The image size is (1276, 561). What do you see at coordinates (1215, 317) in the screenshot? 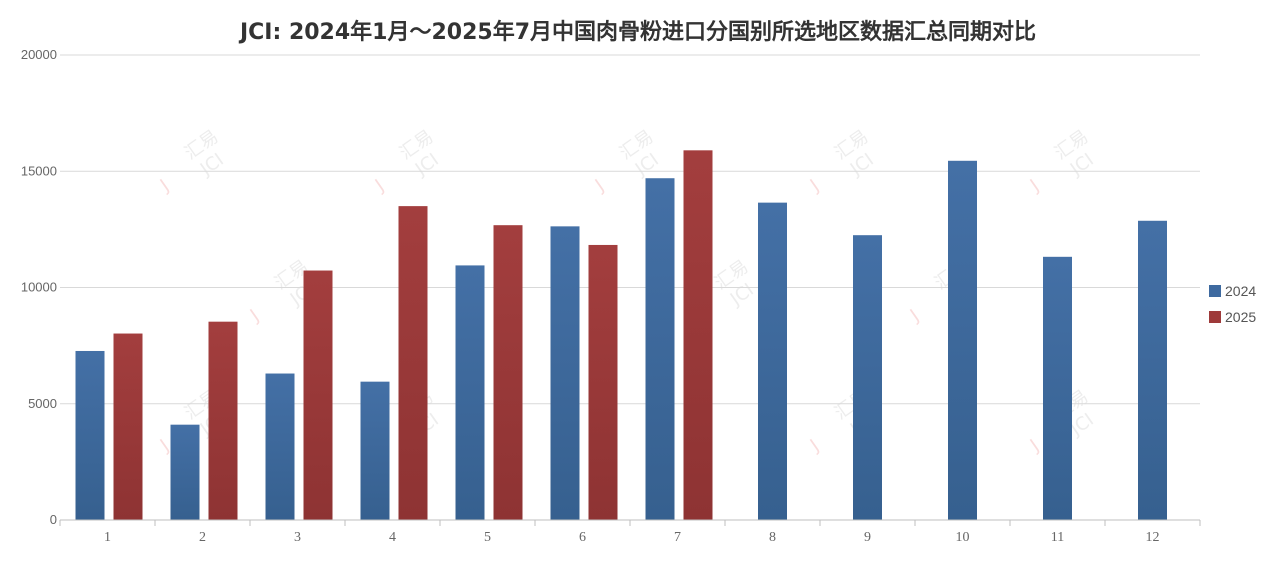
I see `legend-swatch-2025` at bounding box center [1215, 317].